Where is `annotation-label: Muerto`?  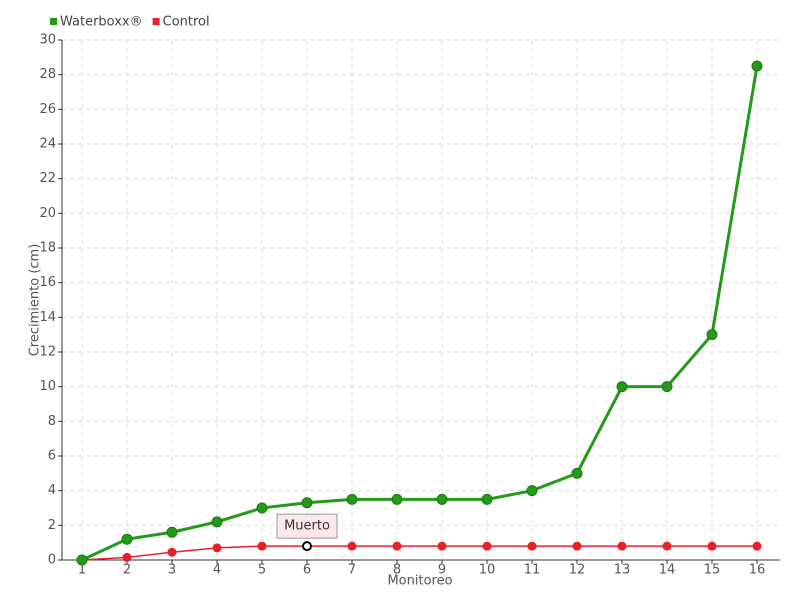
annotation-label: Muerto is located at coordinates (307, 526).